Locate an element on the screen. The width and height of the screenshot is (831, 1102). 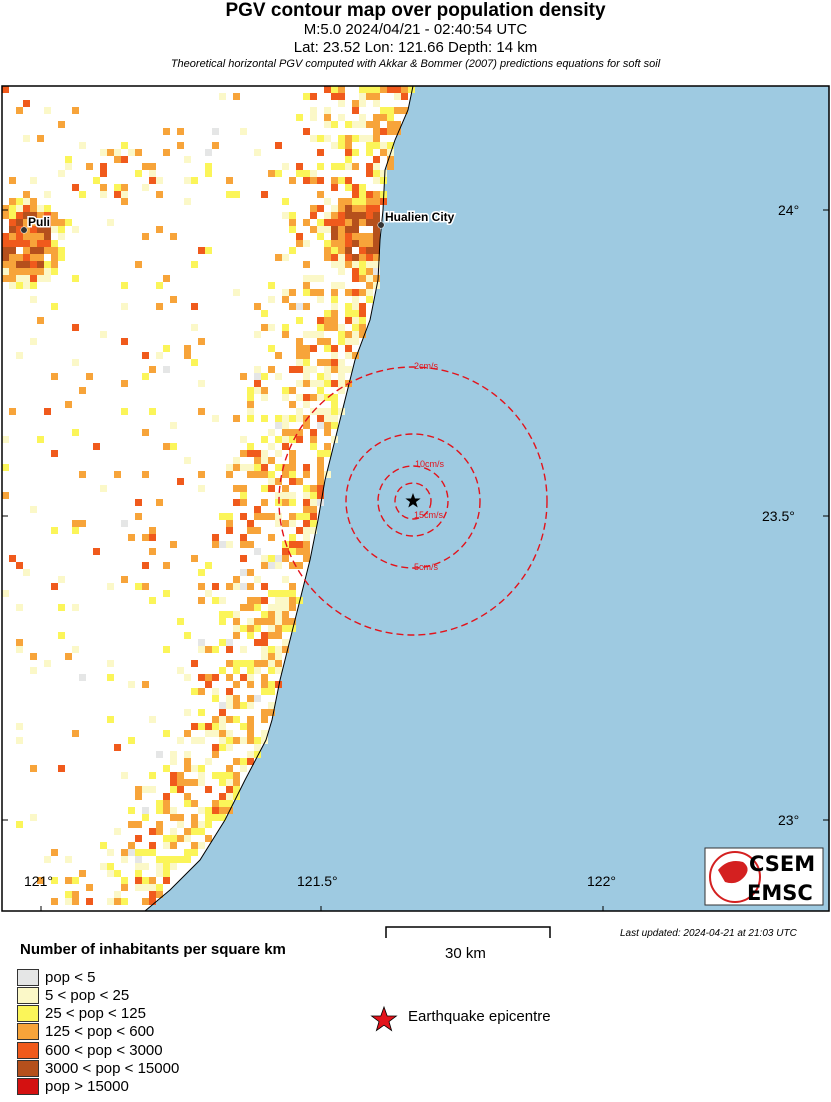
epicentre-legend-label: Earthquake epicentre is located at coordinates (479, 1016).